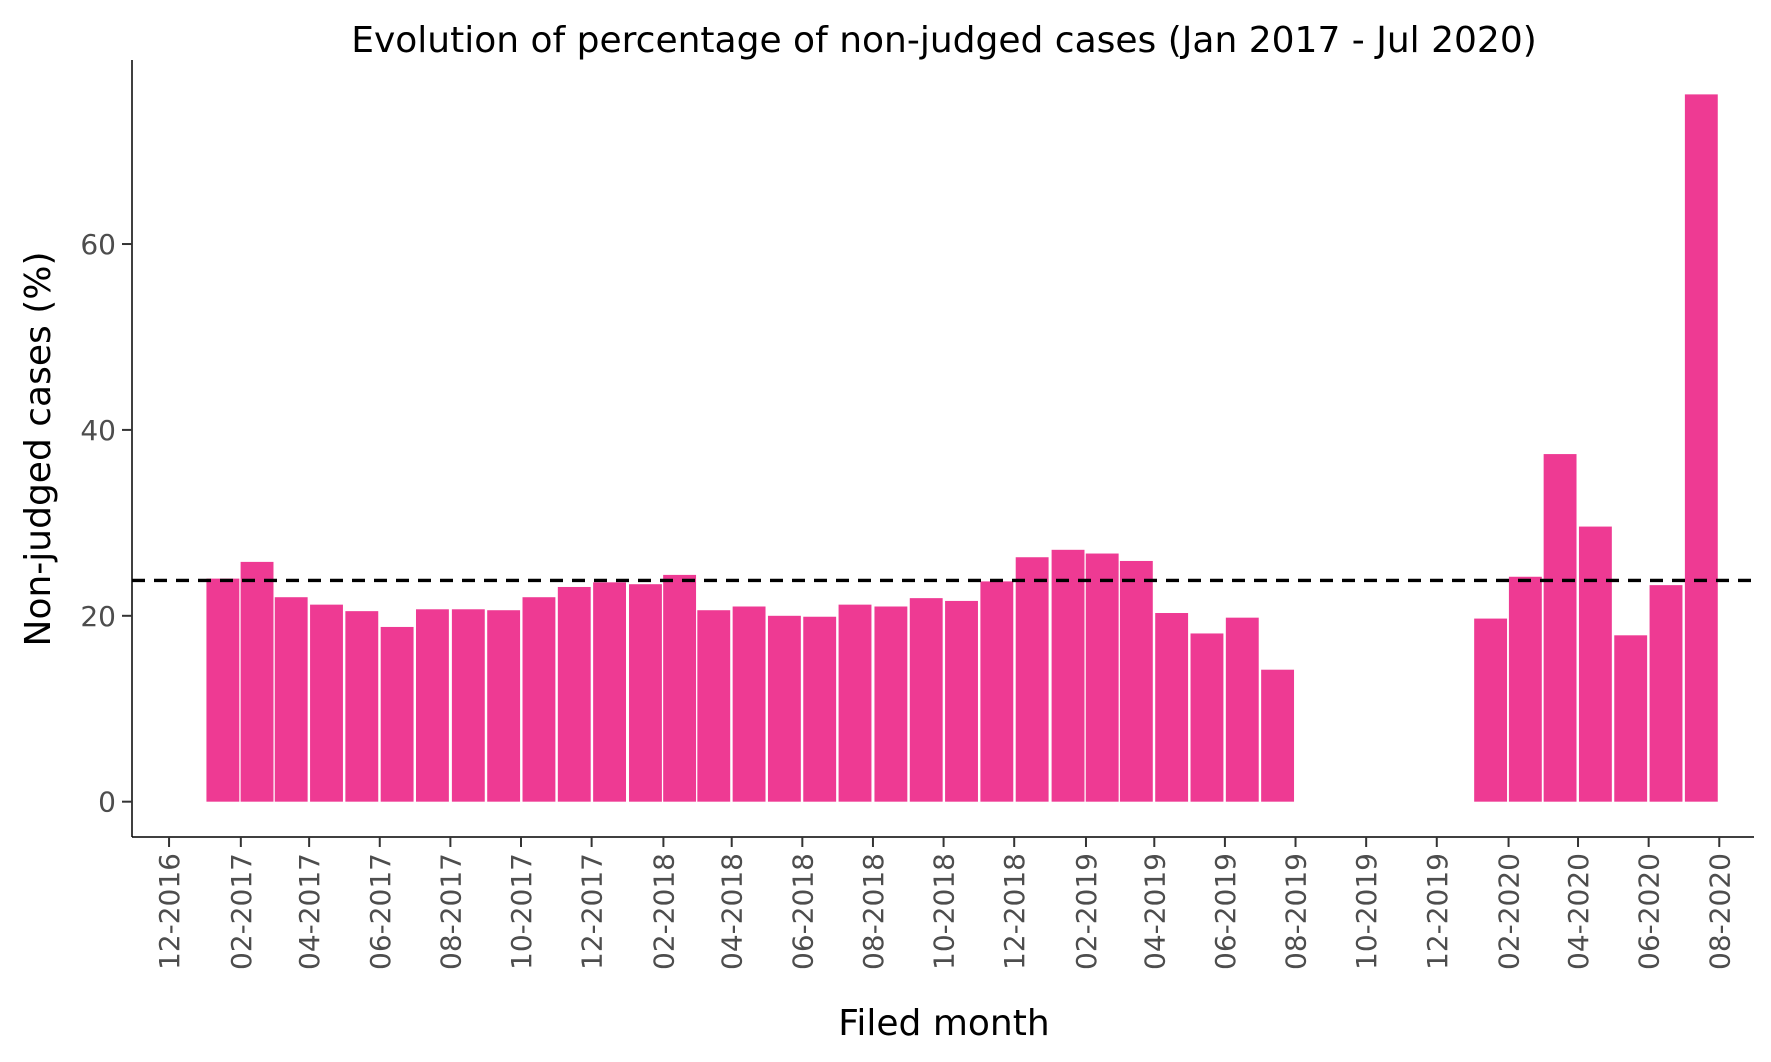 The height and width of the screenshot is (1062, 1771). I want to click on y-tick-label: 40, so click(98, 430).